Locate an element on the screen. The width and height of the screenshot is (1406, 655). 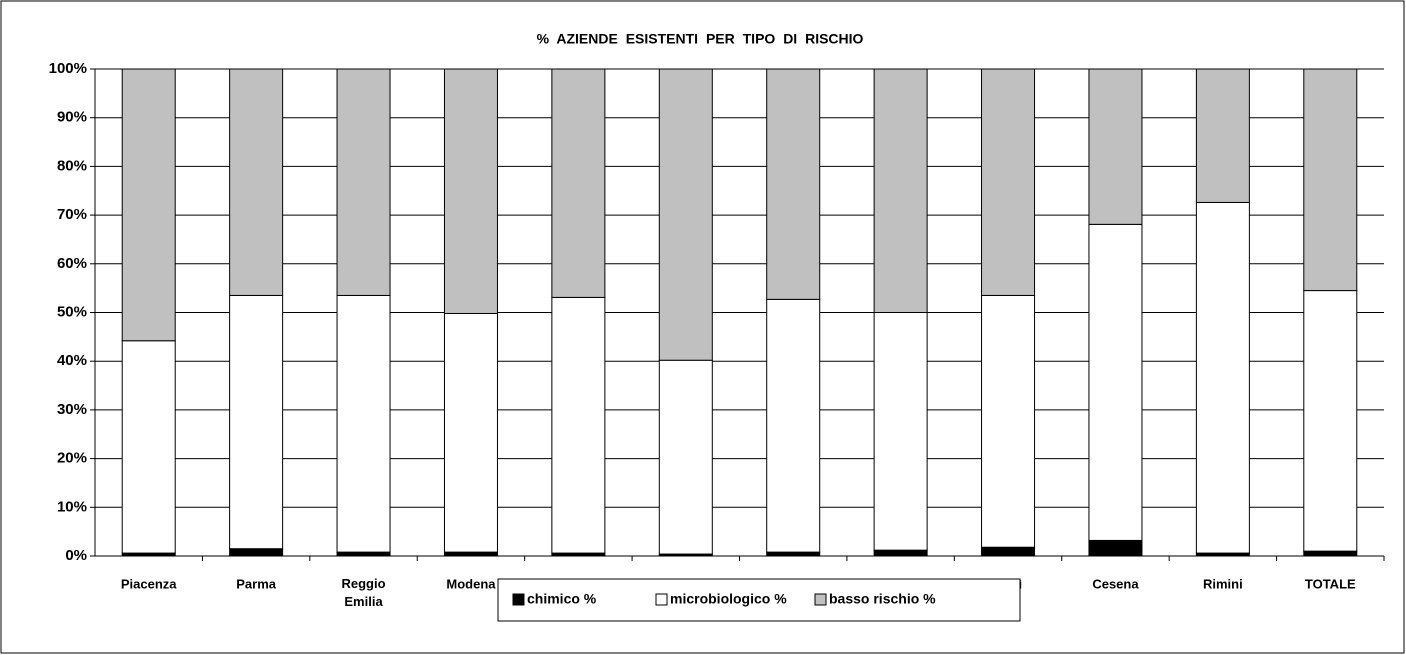
x-tick-label: Modena is located at coordinates (471, 583).